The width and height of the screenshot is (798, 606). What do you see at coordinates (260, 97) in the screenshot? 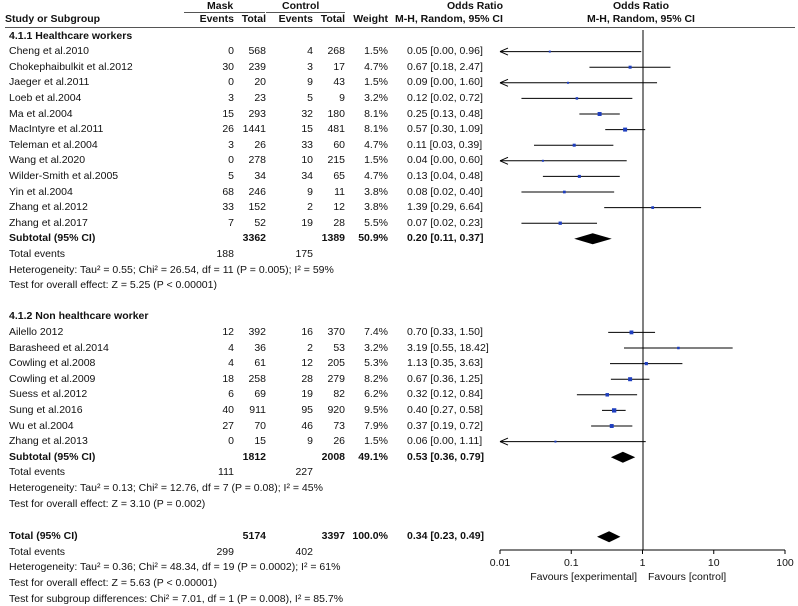
I see `total-mask: 23` at bounding box center [260, 97].